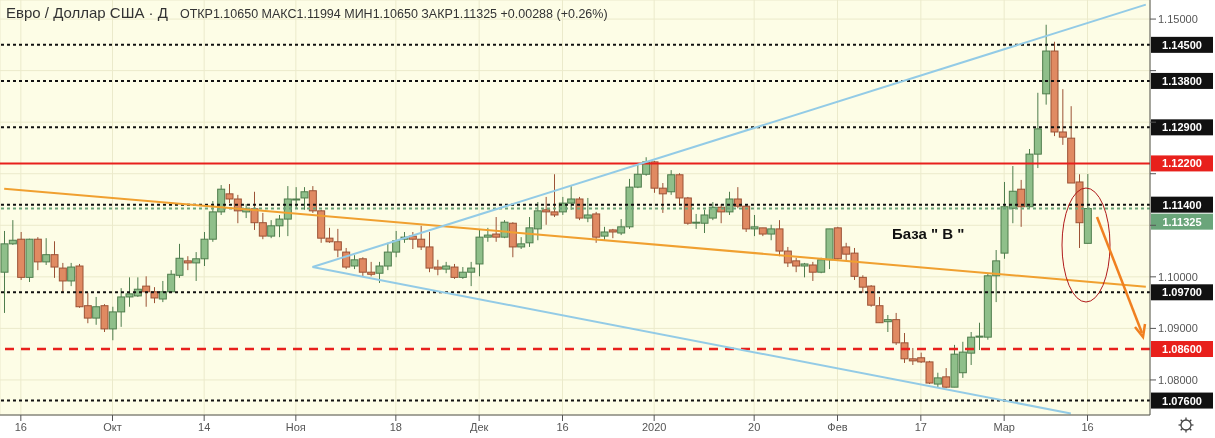 This screenshot has width=1215, height=438. I want to click on ref-line-label: 1.11400, so click(1182, 204).